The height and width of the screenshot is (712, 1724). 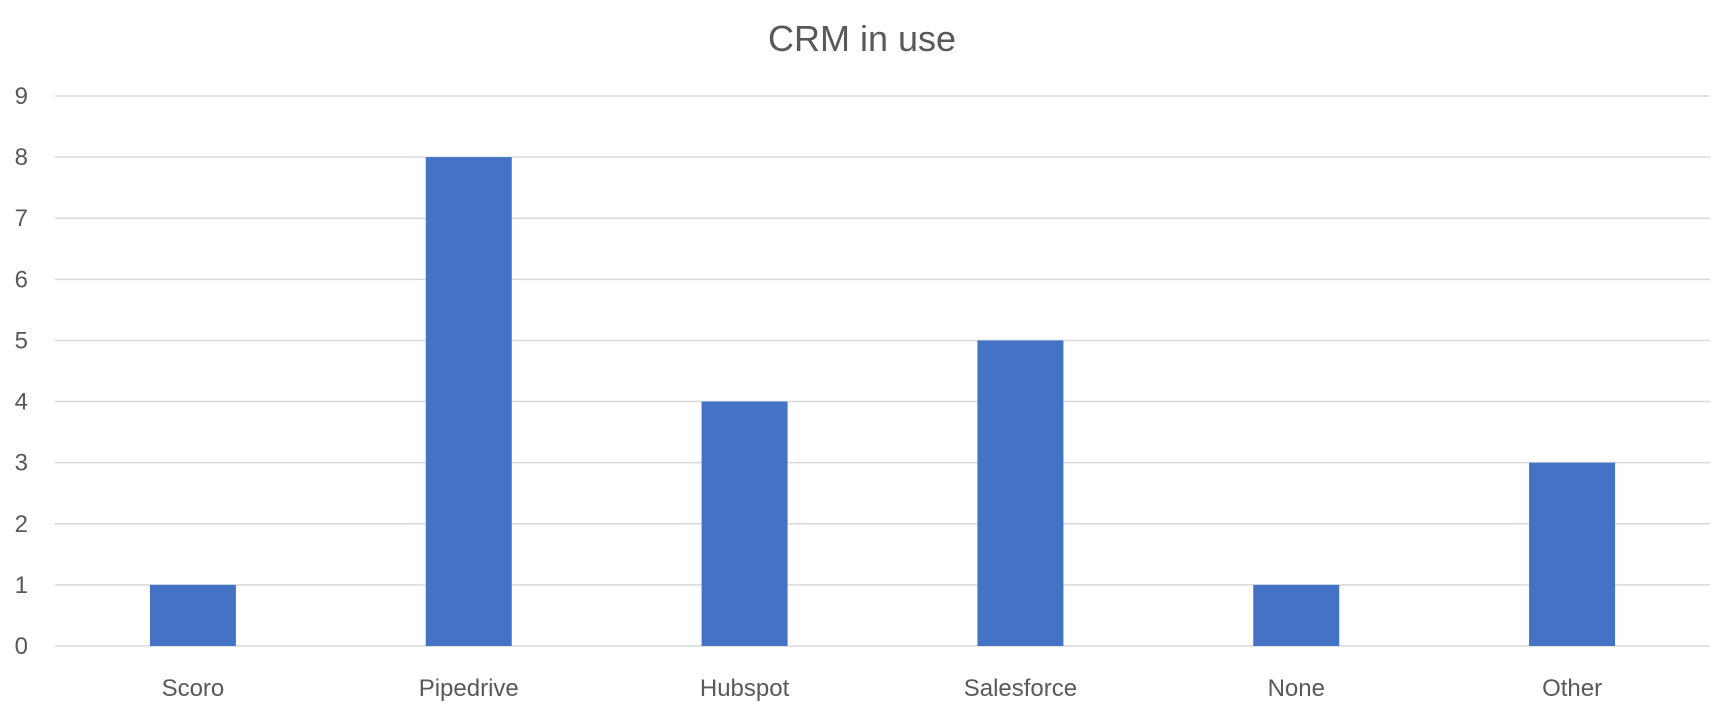 What do you see at coordinates (882, 688) in the screenshot?
I see `x-axis-categories: Scoro Pipedrive Hubspot Salesforce None Other` at bounding box center [882, 688].